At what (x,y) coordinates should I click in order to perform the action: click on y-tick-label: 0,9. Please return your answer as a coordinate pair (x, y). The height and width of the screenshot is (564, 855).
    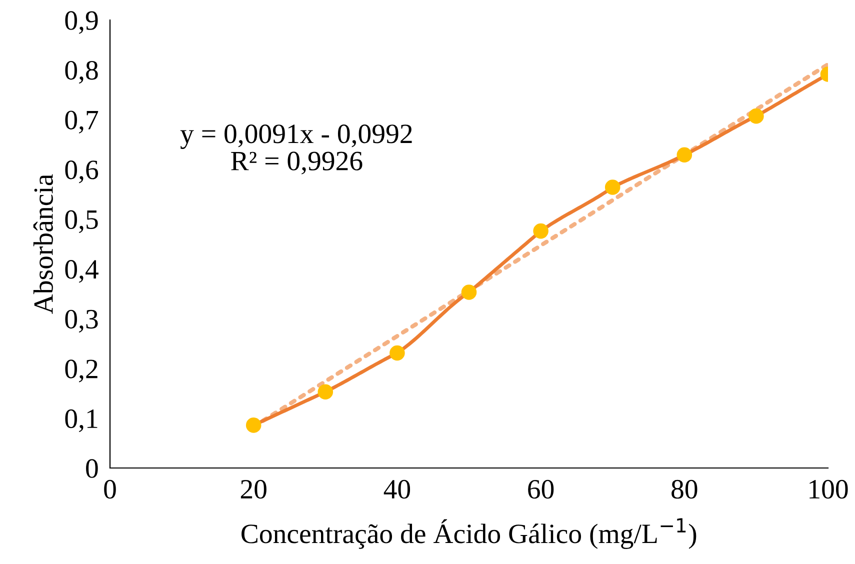
    Looking at the image, I should click on (81, 22).